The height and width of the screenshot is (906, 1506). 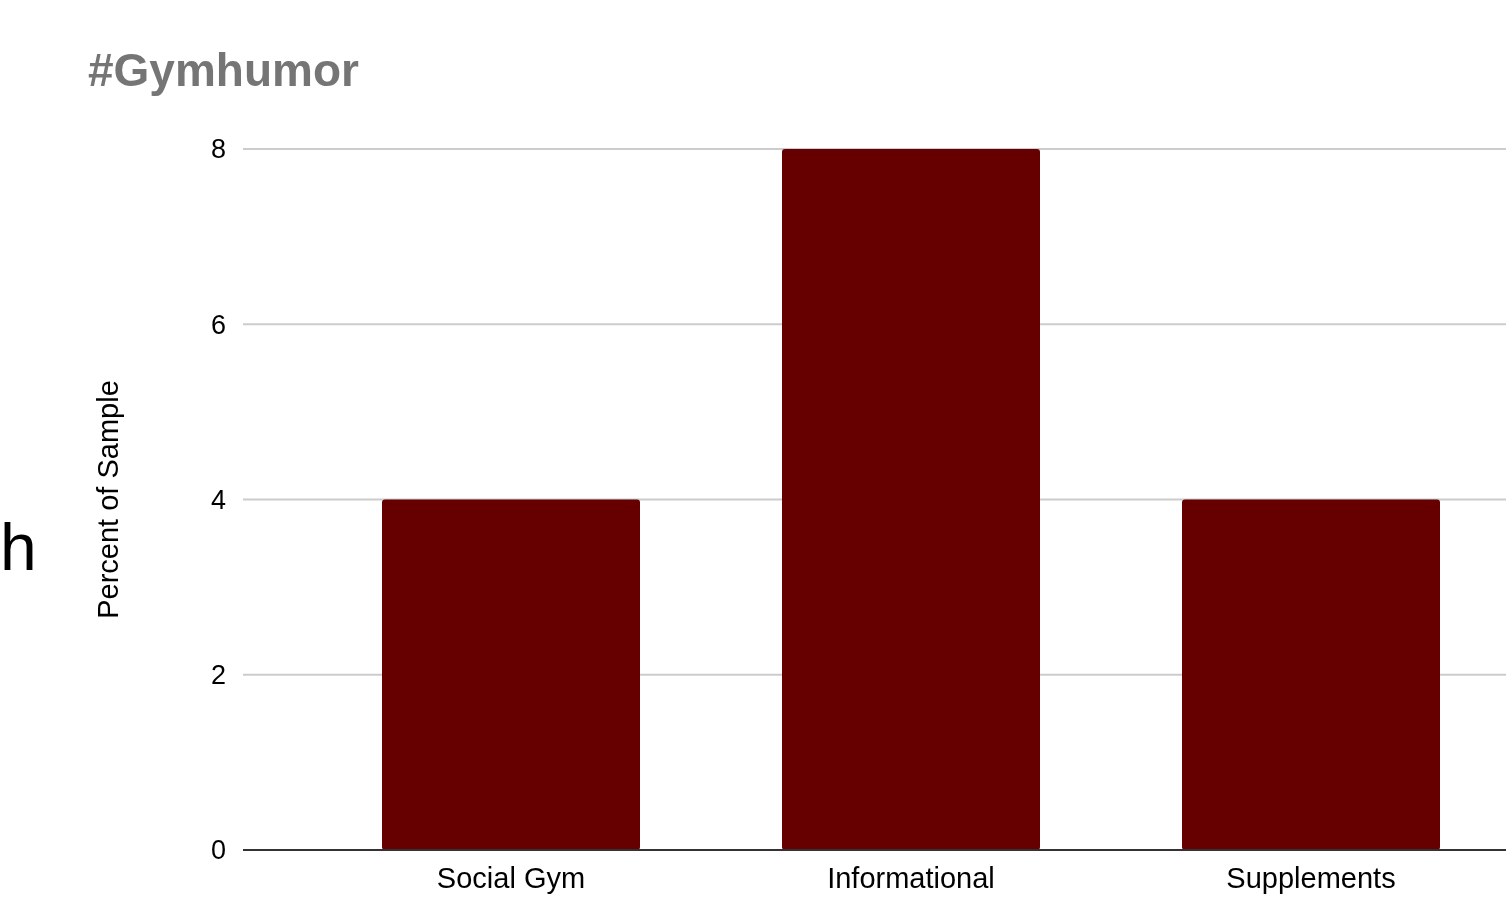 I want to click on x-tick-label: Supplements, so click(x=1311, y=878).